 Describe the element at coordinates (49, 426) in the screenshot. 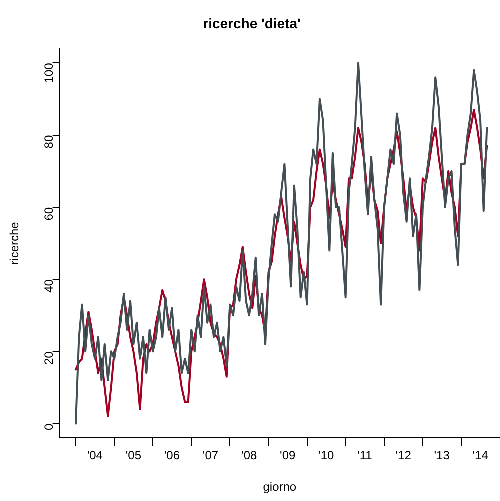

I see `y-tick-label: 0` at that location.